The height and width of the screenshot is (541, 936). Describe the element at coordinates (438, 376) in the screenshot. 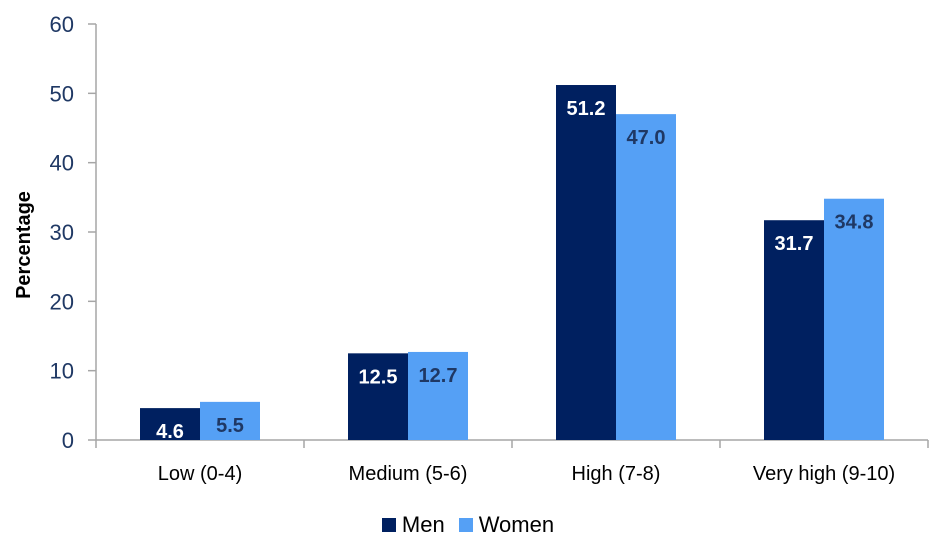

I see `data-label-women: 12.7` at that location.